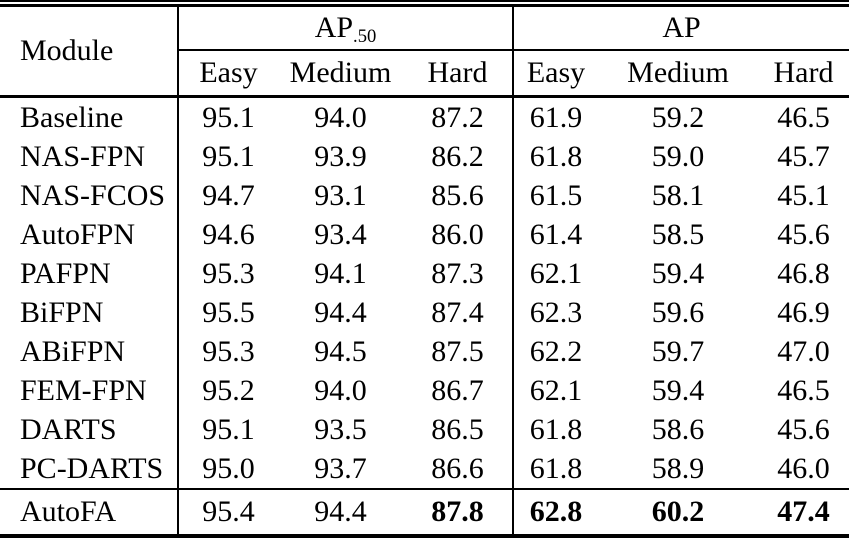  What do you see at coordinates (678, 117) in the screenshot?
I see `value-cell: 59.2` at bounding box center [678, 117].